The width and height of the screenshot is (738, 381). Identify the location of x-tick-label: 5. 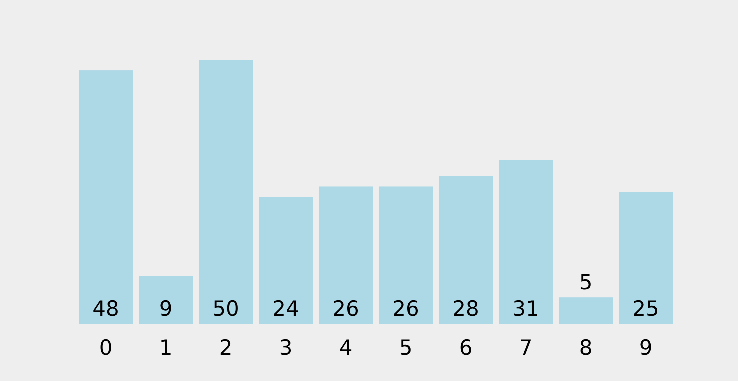
(406, 348).